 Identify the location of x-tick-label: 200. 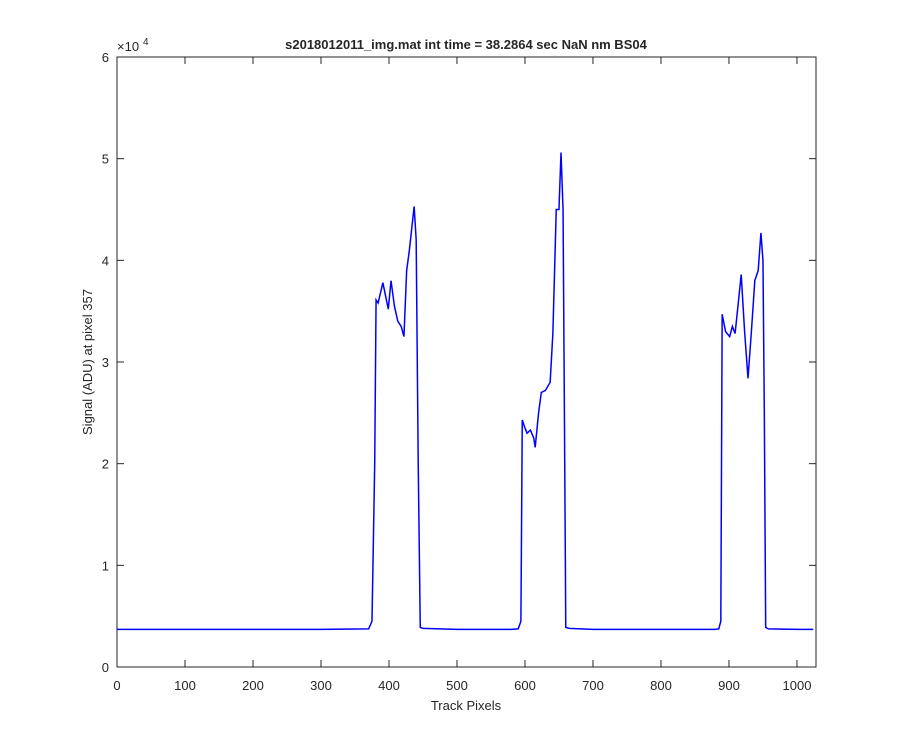
(253, 685).